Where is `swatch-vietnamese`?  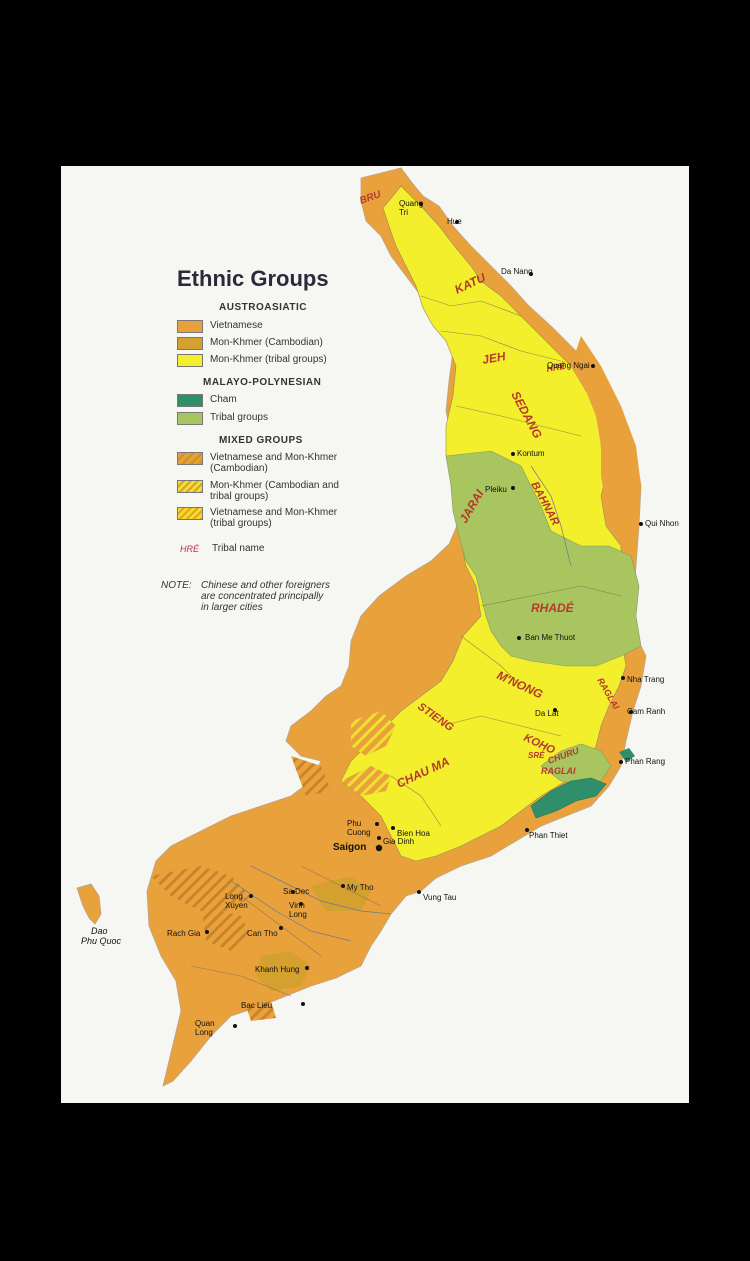 swatch-vietnamese is located at coordinates (190, 326).